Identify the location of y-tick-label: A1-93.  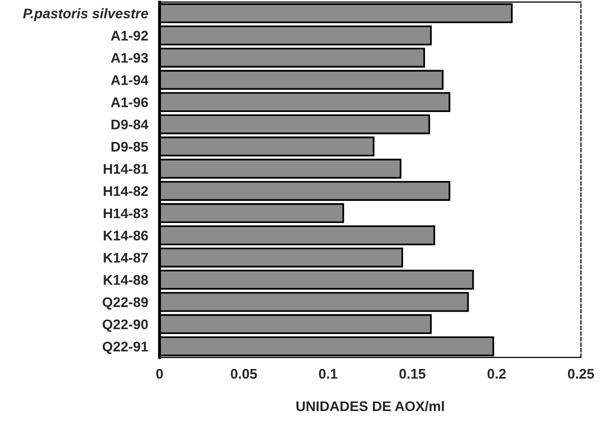
(129, 57).